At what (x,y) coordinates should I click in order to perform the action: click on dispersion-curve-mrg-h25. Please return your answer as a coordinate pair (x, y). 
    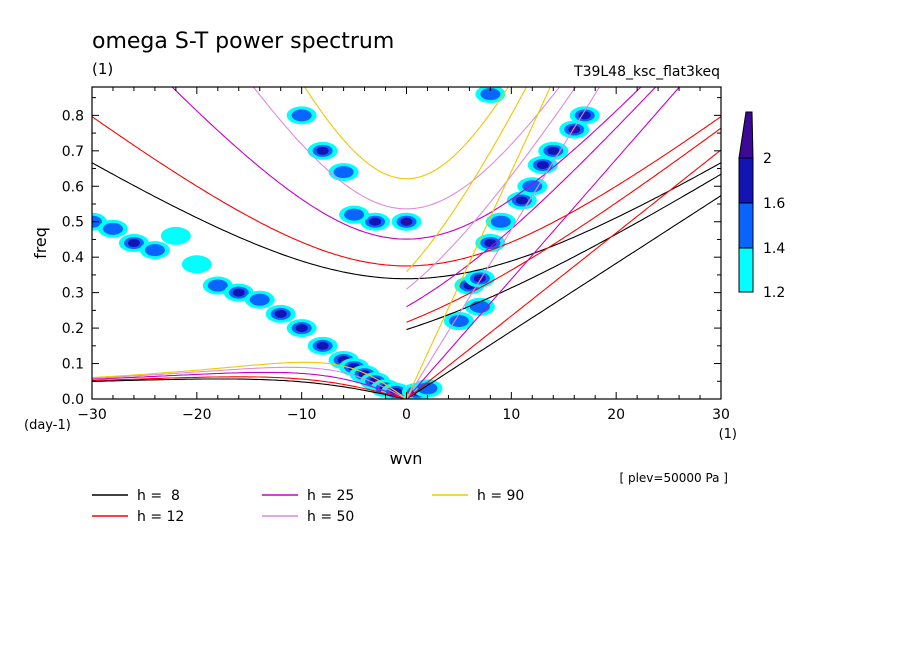
    Looking at the image, I should click on (531, 197).